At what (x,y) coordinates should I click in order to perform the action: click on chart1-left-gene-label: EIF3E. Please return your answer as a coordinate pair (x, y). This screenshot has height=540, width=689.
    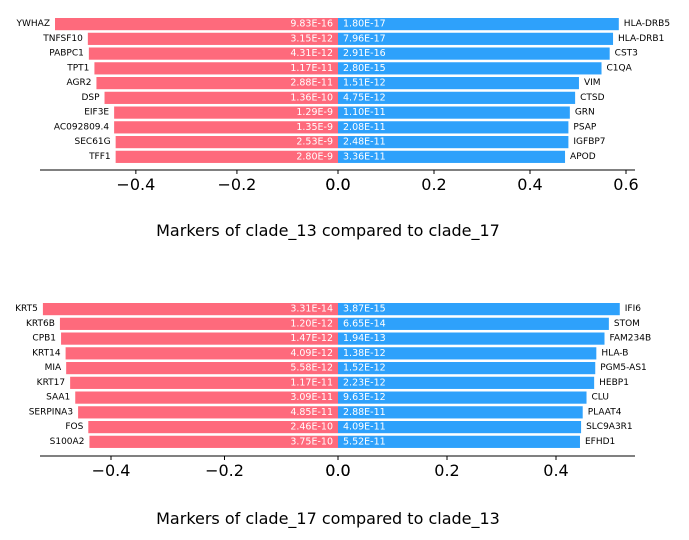
    Looking at the image, I should click on (96, 113).